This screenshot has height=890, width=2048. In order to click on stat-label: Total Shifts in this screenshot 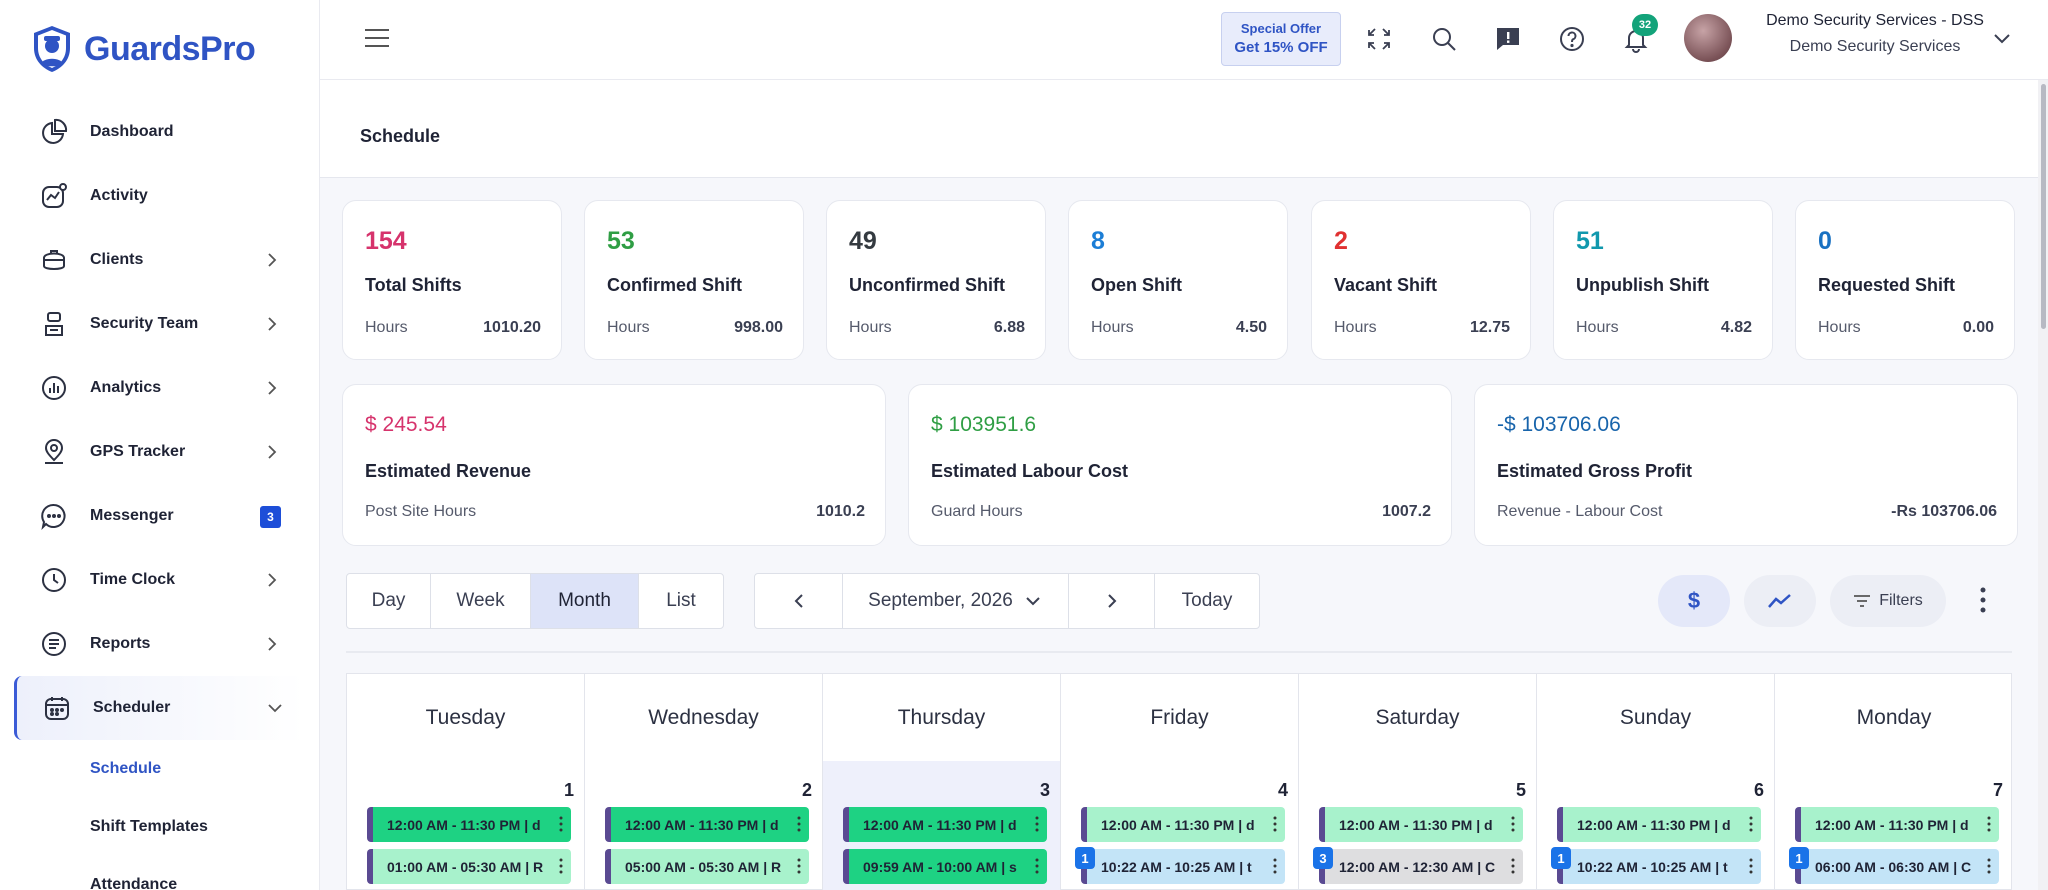, I will do `click(413, 285)`.